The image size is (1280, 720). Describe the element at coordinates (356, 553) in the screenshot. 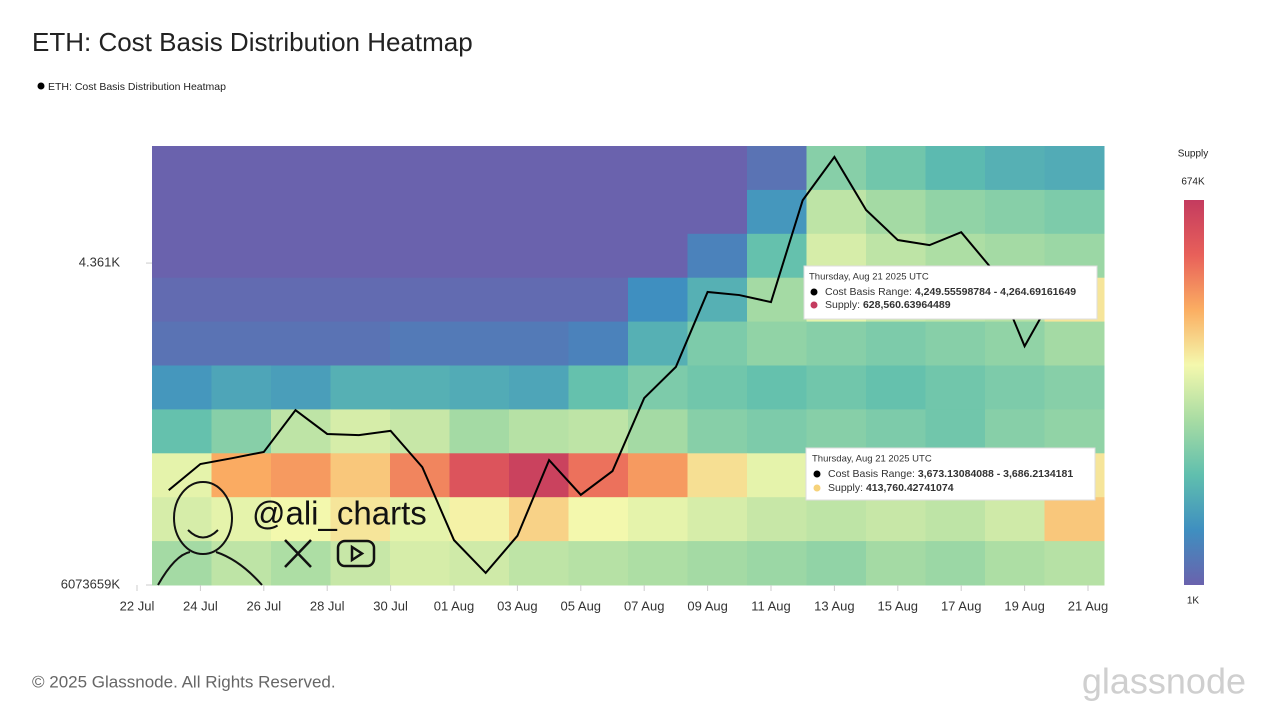

I see `youtube-icon` at that location.